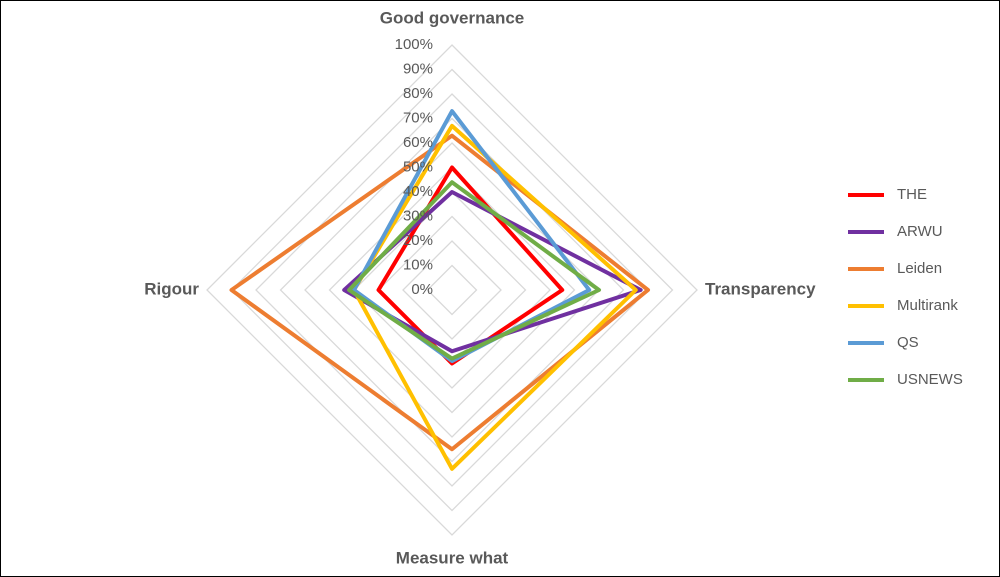  I want to click on legend-label: ARWU, so click(920, 231).